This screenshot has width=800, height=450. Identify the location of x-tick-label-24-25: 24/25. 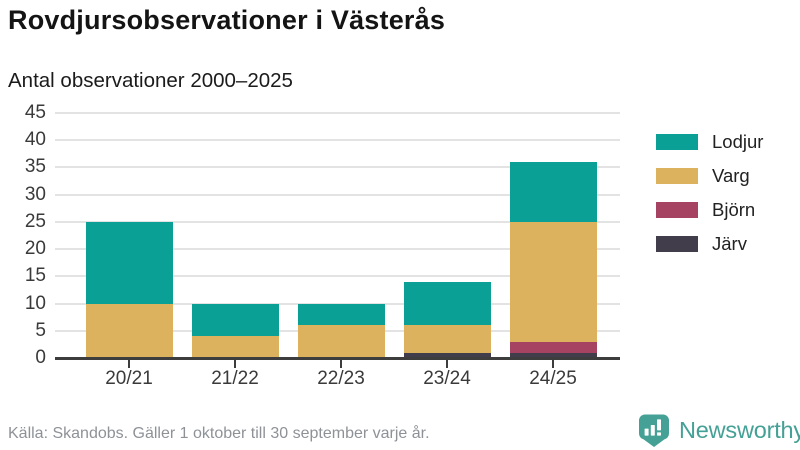
(553, 378).